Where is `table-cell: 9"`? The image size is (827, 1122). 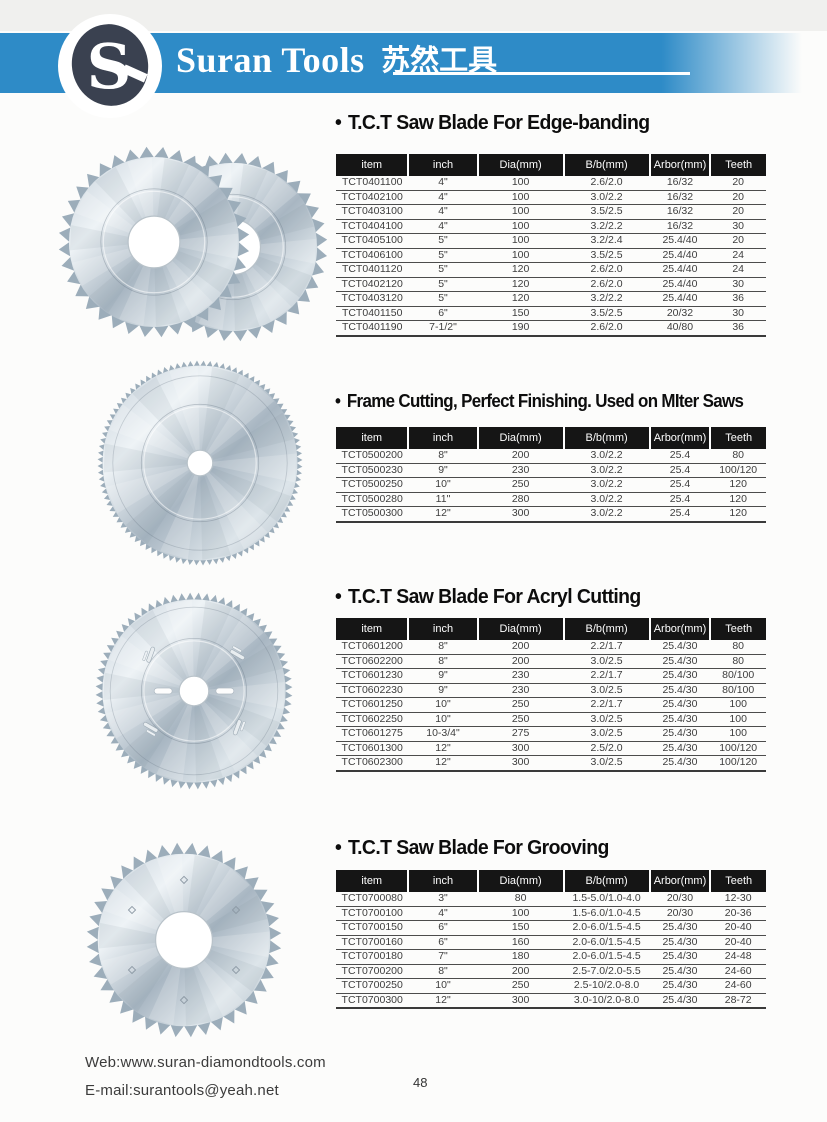
table-cell: 9" is located at coordinates (443, 470).